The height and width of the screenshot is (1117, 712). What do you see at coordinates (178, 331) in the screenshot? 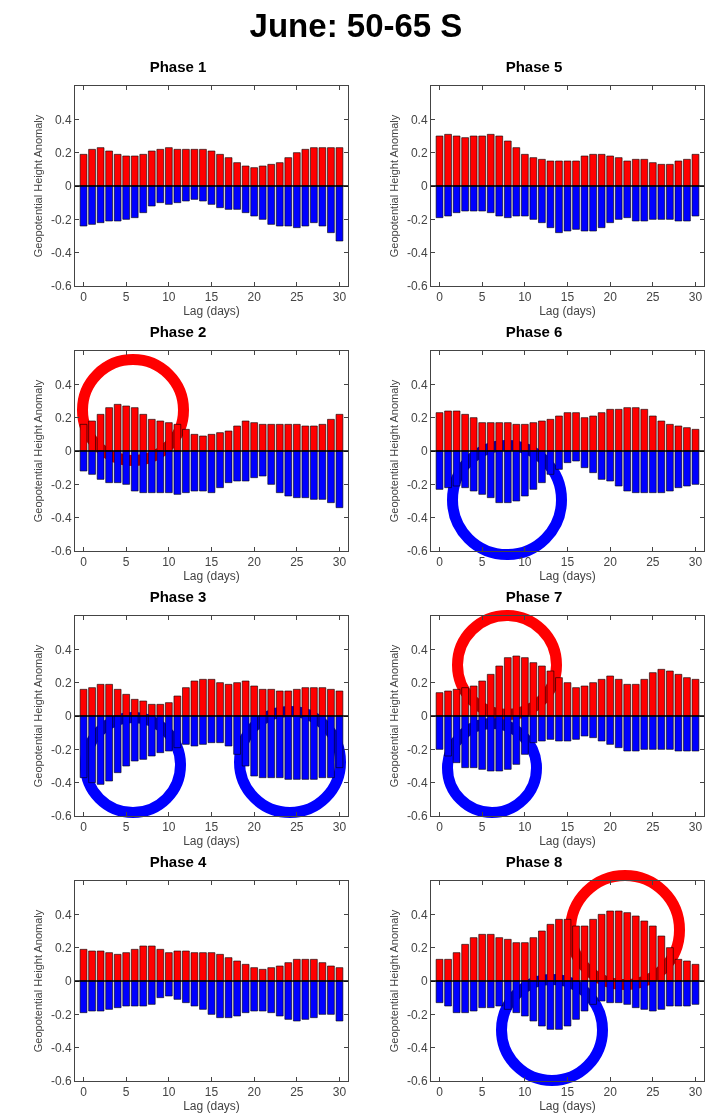
I see `chart-title: Phase 2` at bounding box center [178, 331].